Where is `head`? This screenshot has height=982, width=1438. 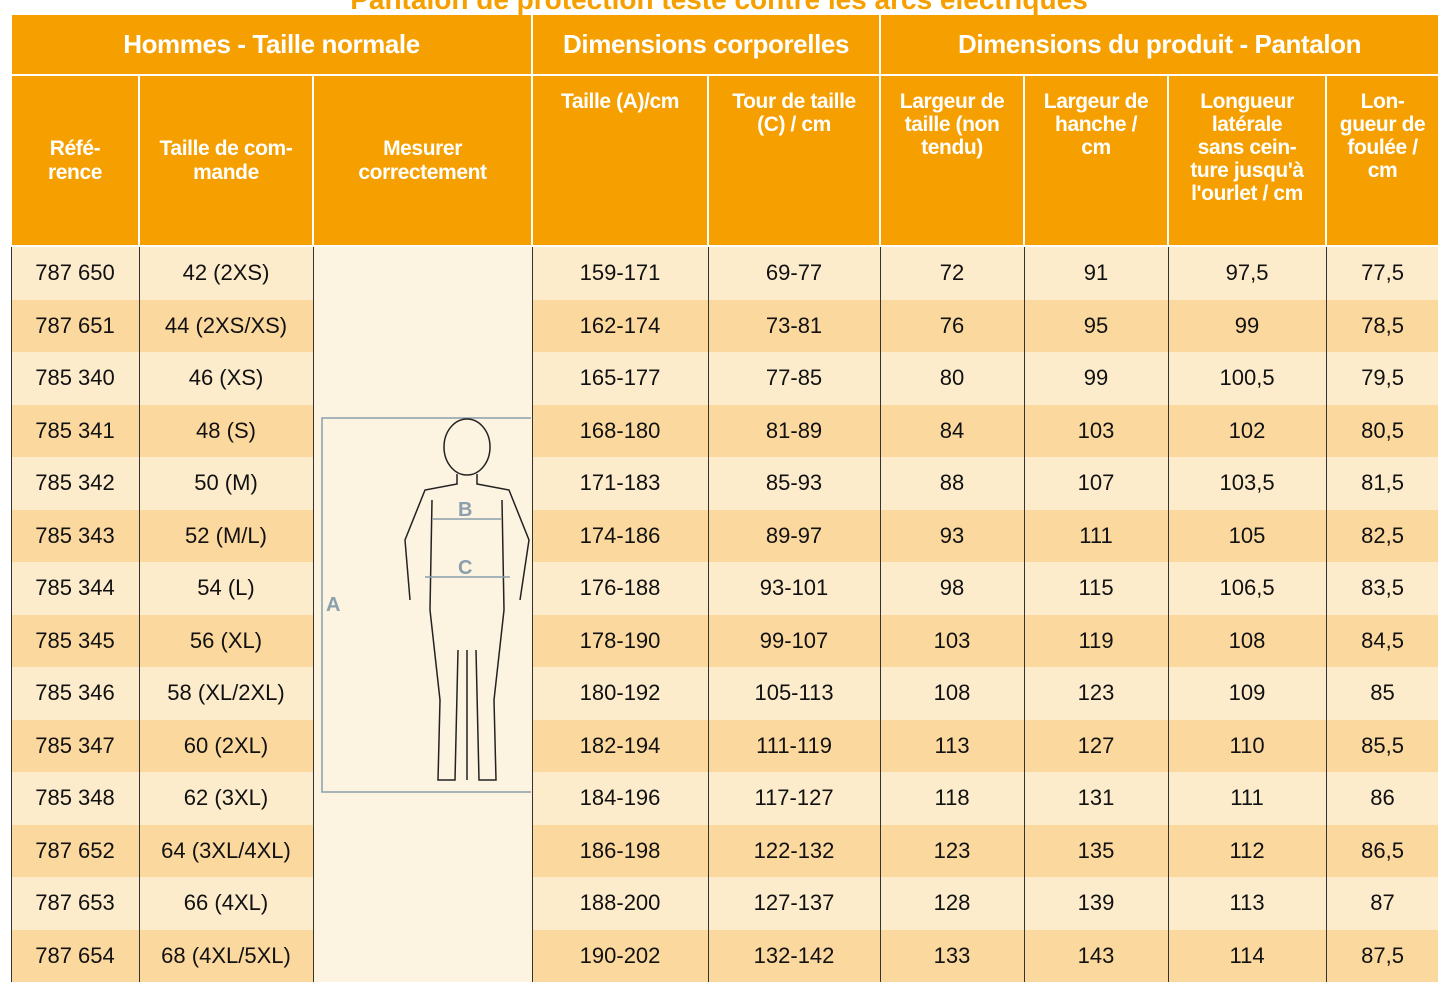
head is located at coordinates (467, 447).